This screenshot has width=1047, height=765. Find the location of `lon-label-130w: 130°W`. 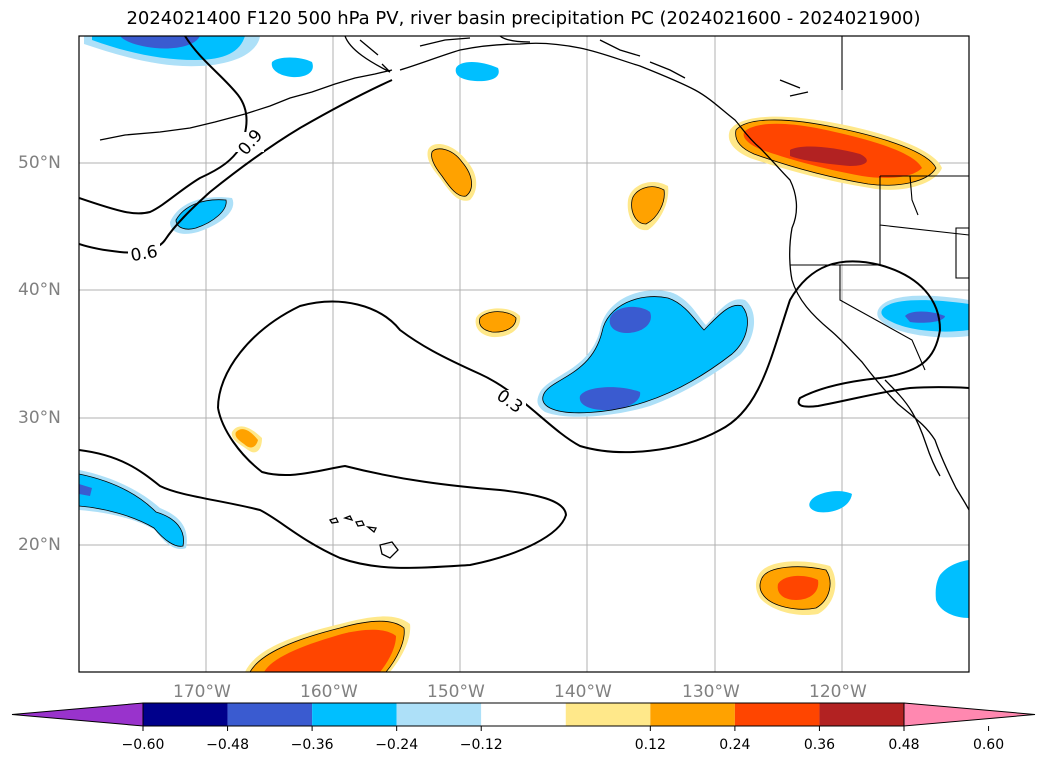

lon-label-130w: 130°W is located at coordinates (711, 692).